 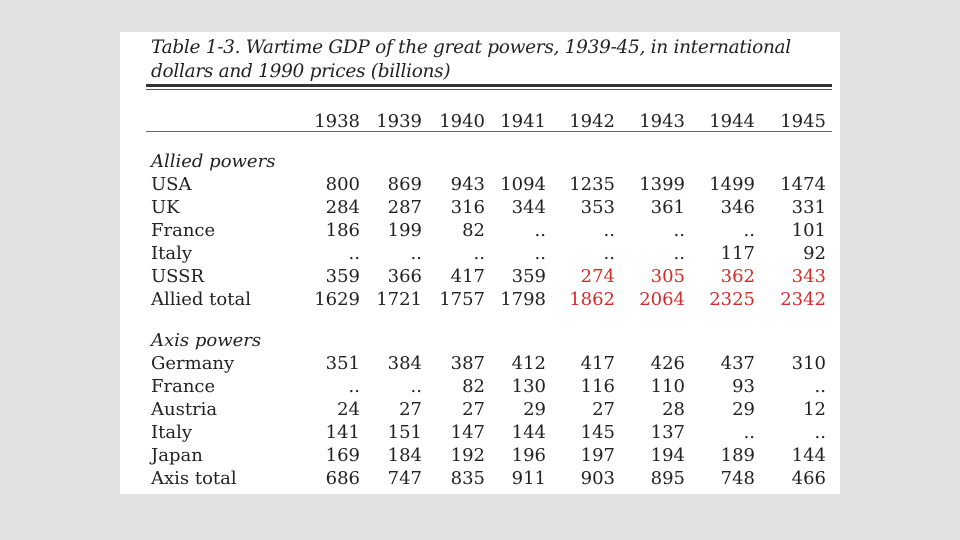 What do you see at coordinates (178, 276) in the screenshot?
I see `row-label: USSR` at bounding box center [178, 276].